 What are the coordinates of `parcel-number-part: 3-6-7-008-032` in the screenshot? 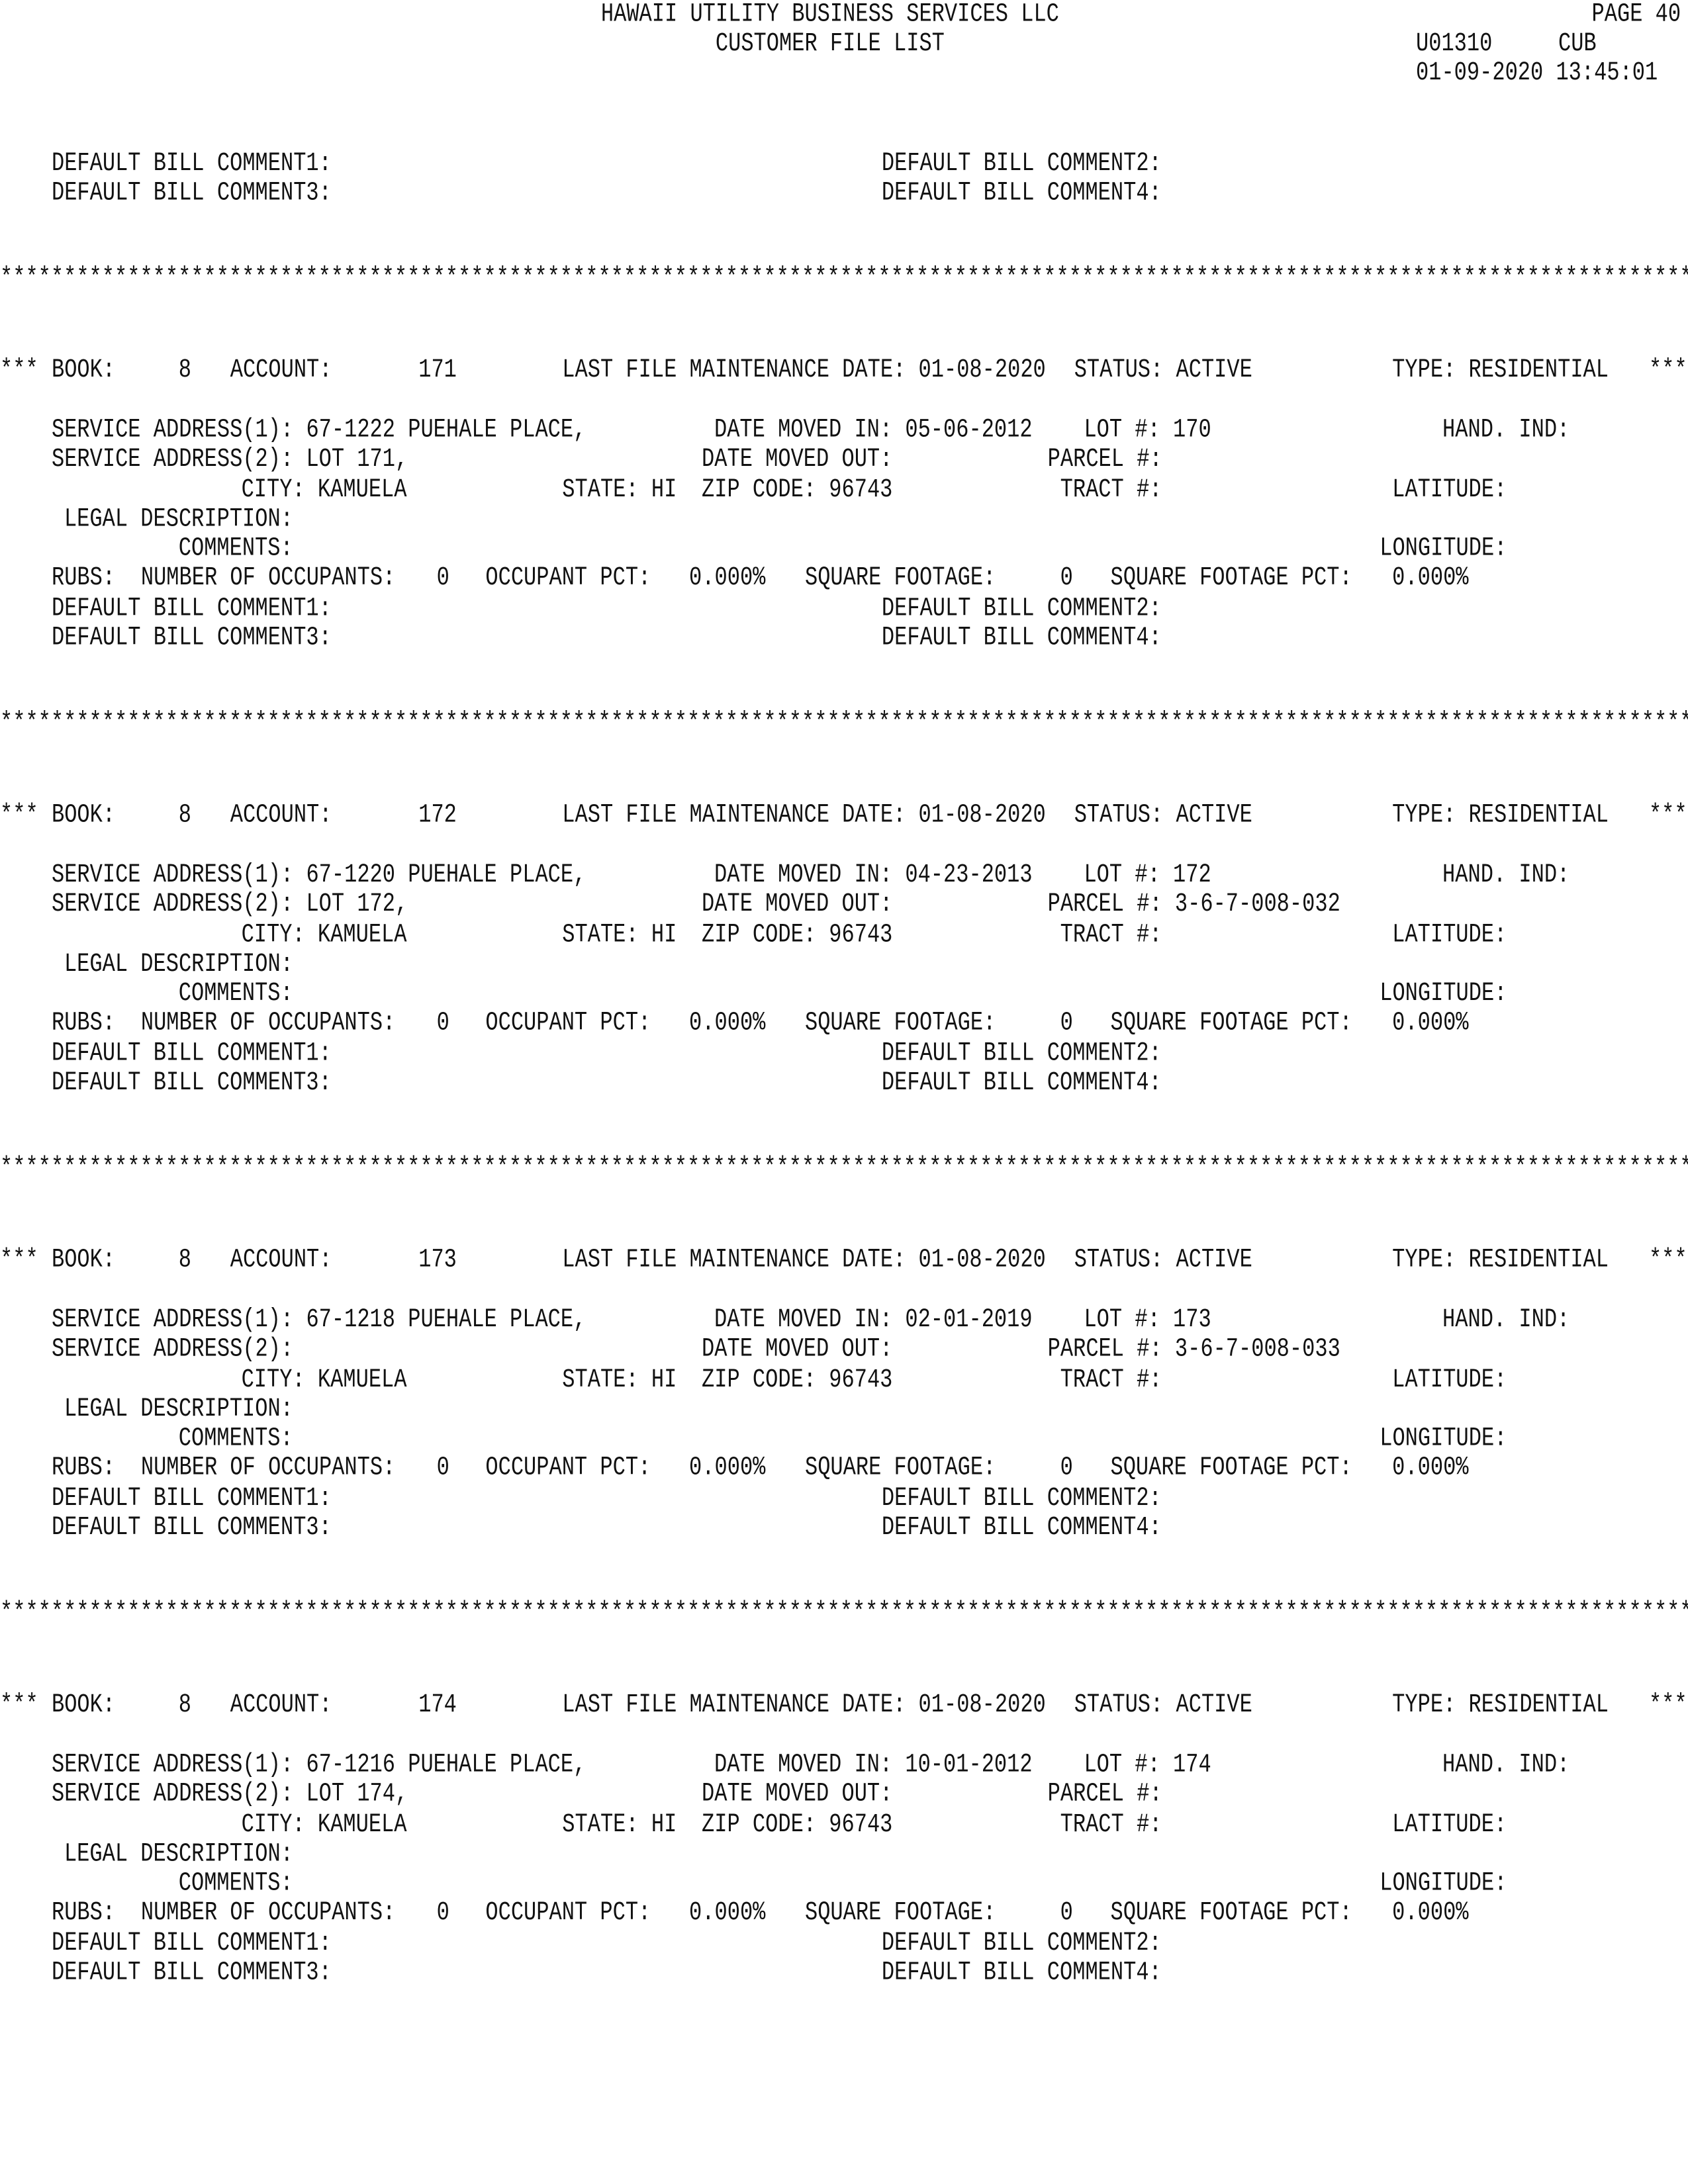 It's located at (1257, 903).